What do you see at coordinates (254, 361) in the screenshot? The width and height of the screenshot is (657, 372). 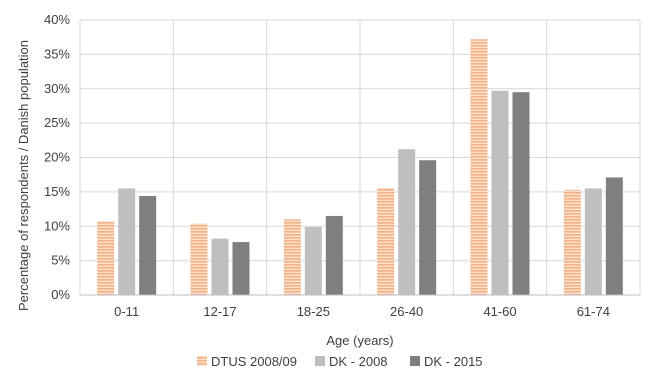 I see `legend-label: DTUS 2008/09` at bounding box center [254, 361].